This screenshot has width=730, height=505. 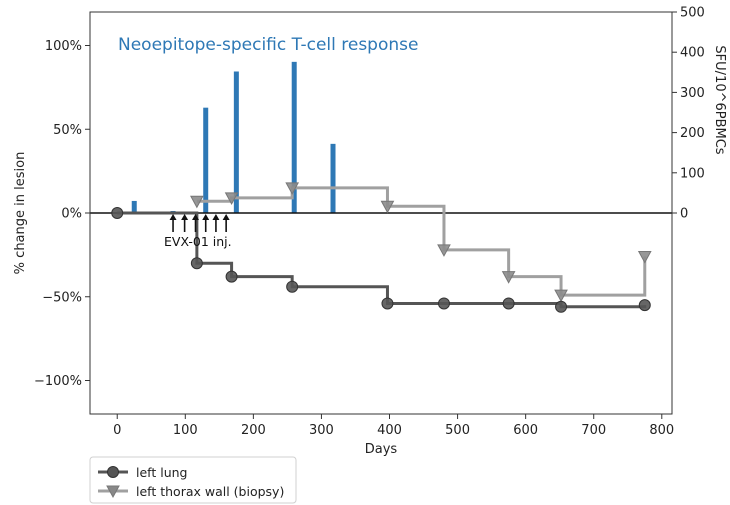 What do you see at coordinates (692, 53) in the screenshot?
I see `y2-tick-label: 400` at bounding box center [692, 53].